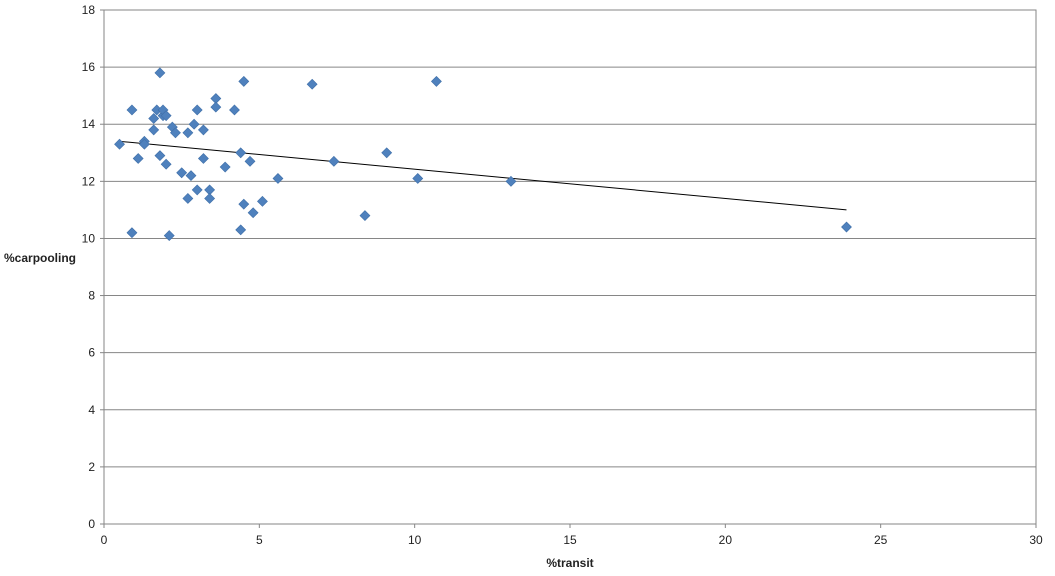  Describe the element at coordinates (483, 175) in the screenshot. I see `trendline` at that location.